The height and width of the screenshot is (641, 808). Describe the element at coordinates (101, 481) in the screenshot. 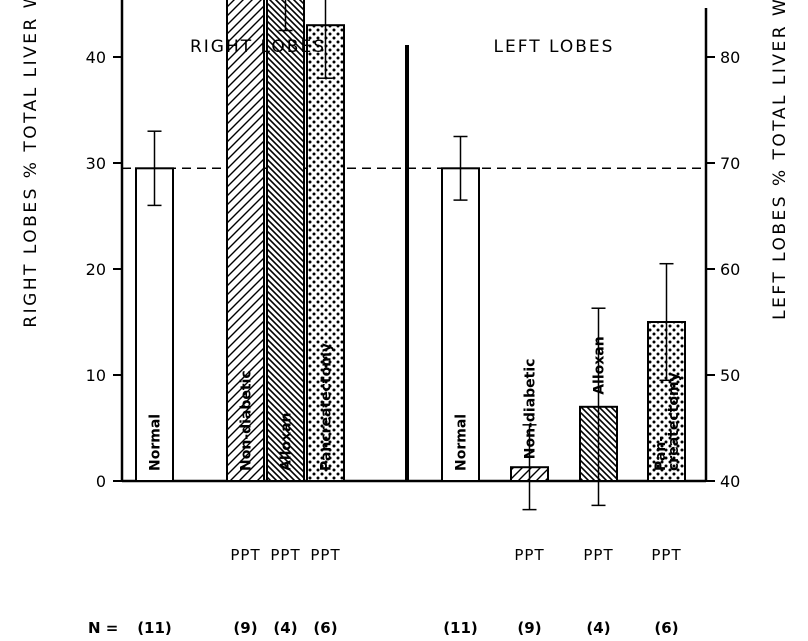

I see `left-tick-label: 0` at that location.